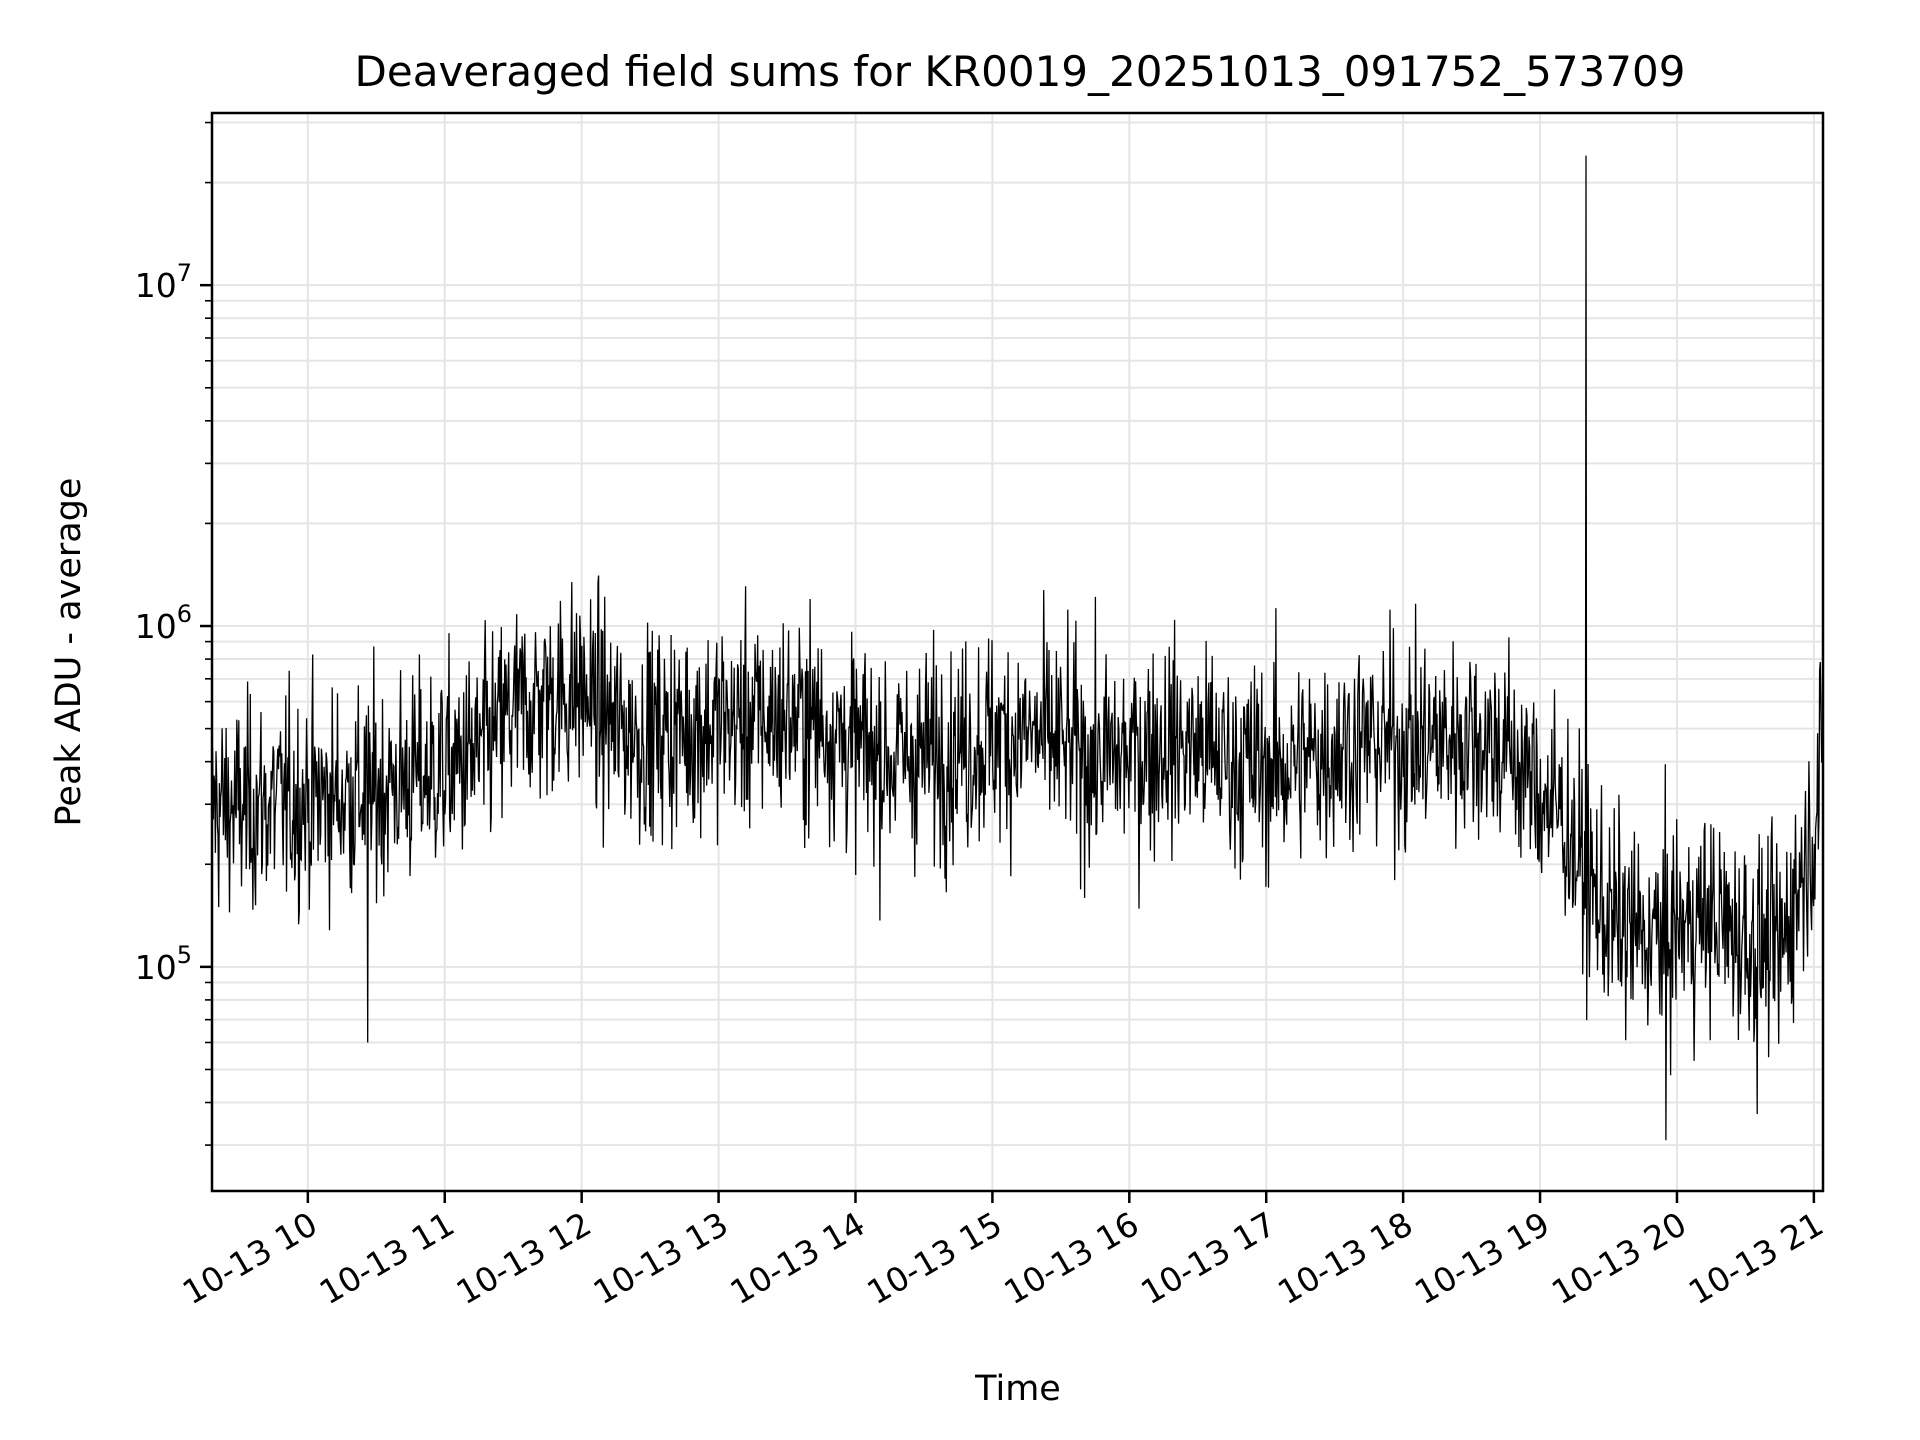  Describe the element at coordinates (524, 1258) in the screenshot. I see `x-tick-label: 10-13 12` at that location.